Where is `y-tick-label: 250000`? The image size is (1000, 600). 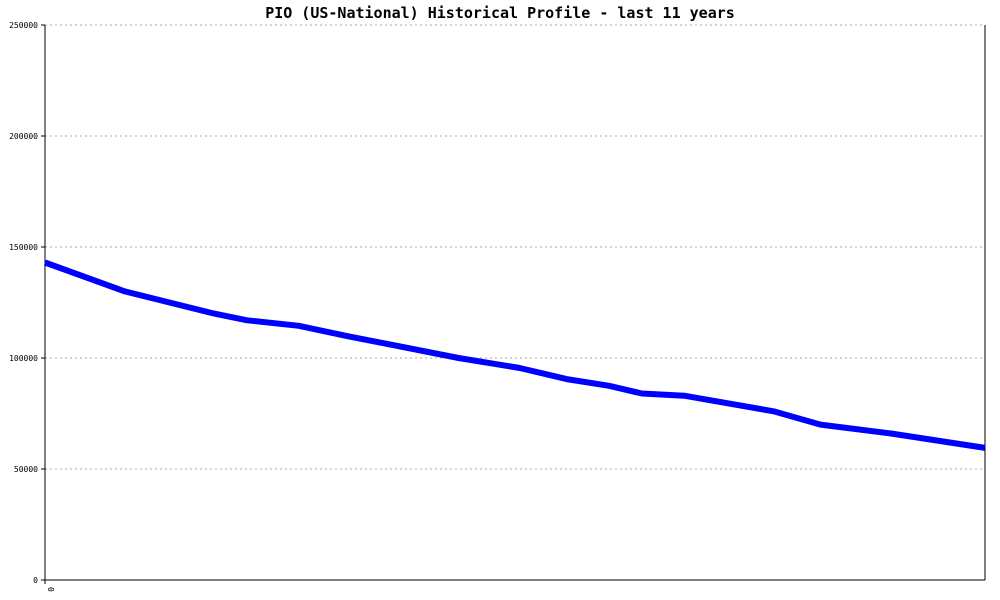
y-tick-label: 250000 is located at coordinates (23, 25).